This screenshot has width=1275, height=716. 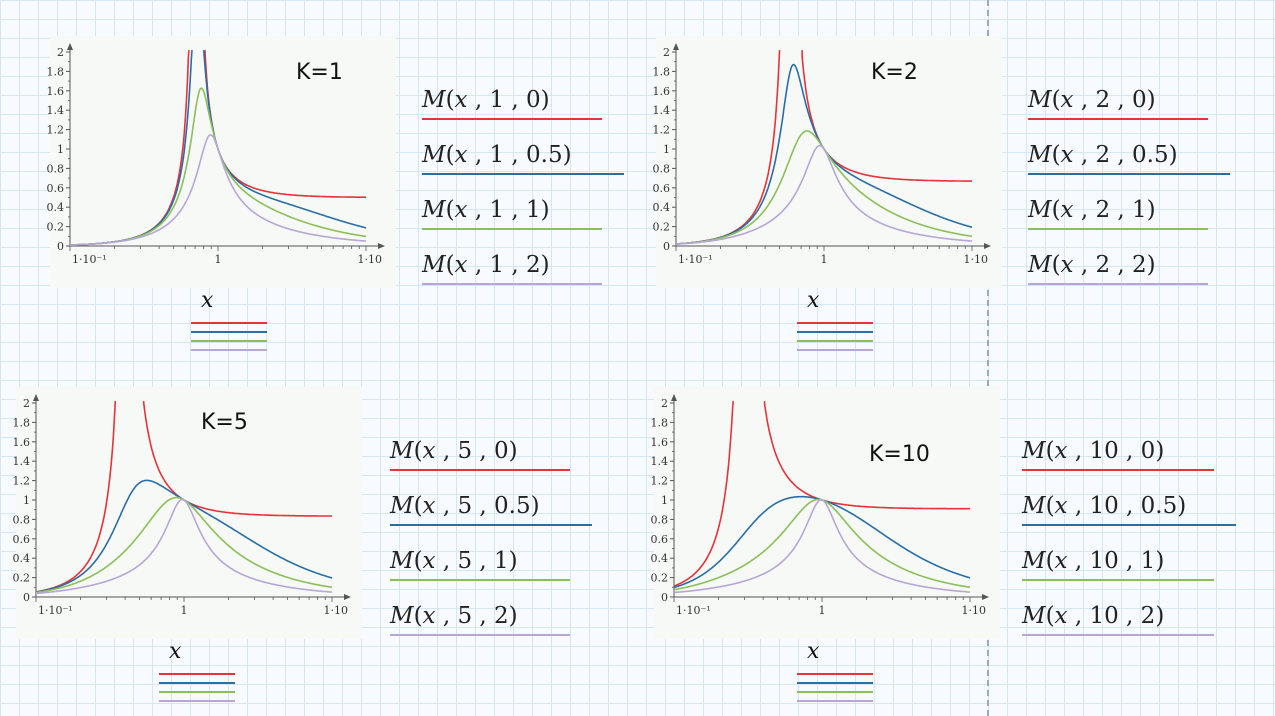 I want to click on plot-k5: 0 0.2 0.4 0.6 0.8 1 1.2 1.4 1.6 1.8 2 1·10⁻¹ 1 1·10, so click(x=187, y=513).